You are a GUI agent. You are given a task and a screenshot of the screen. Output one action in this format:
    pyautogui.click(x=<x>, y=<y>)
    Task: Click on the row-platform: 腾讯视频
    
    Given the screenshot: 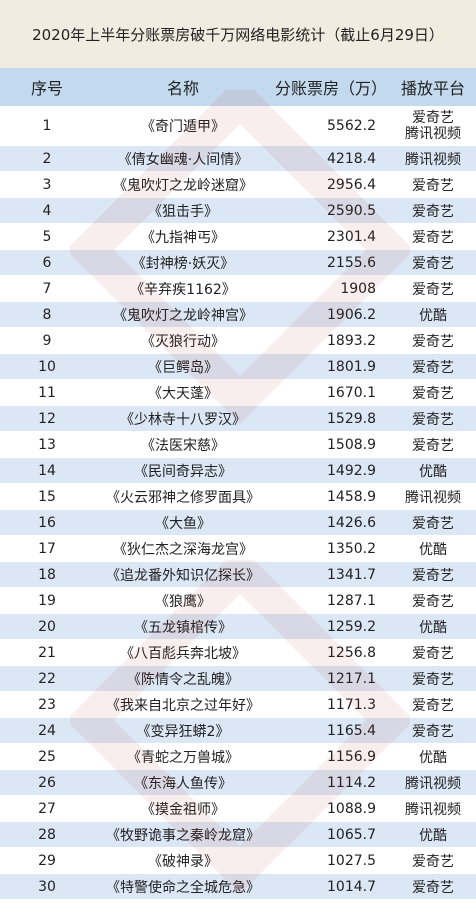 What is the action you would take?
    pyautogui.click(x=433, y=497)
    